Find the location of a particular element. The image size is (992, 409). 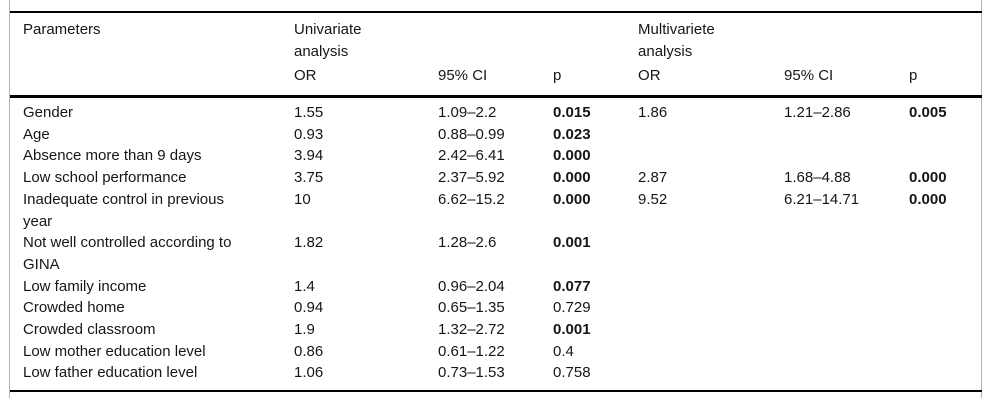

uni-or-cell: 1.4 is located at coordinates (304, 286).